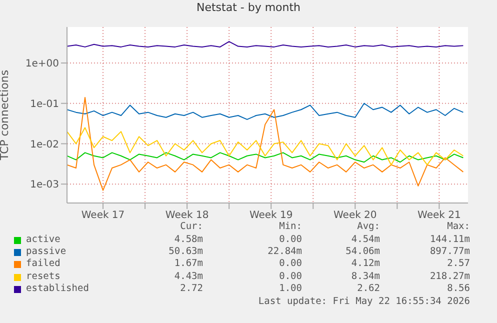 The image size is (497, 323). What do you see at coordinates (290, 226) in the screenshot?
I see `text: Min:` at bounding box center [290, 226].